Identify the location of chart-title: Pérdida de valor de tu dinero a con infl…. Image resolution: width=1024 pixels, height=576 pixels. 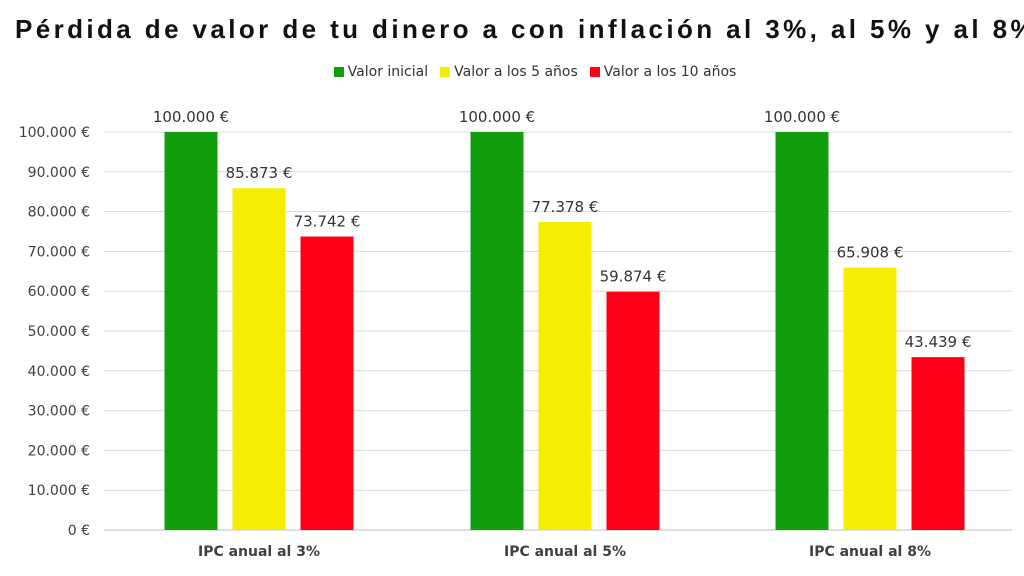
(519, 29).